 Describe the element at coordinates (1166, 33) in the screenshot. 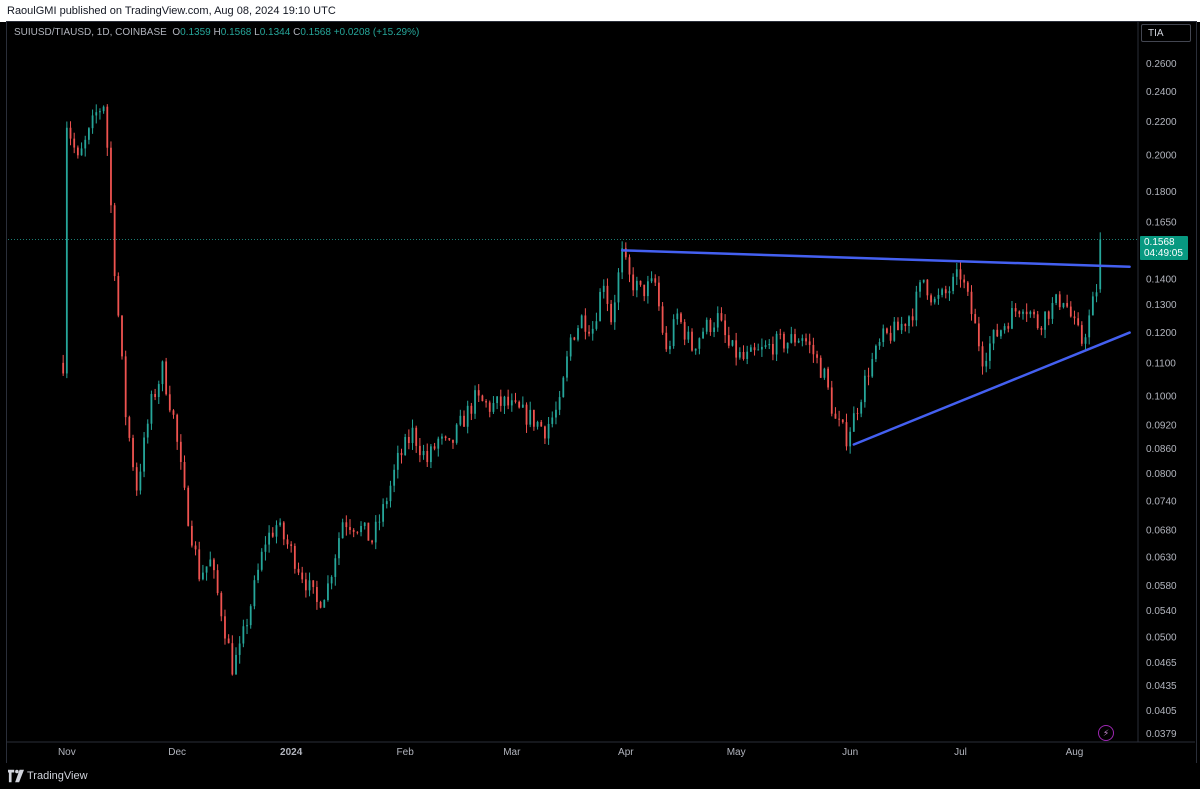

I see `compare-symbol-box: TIA` at that location.